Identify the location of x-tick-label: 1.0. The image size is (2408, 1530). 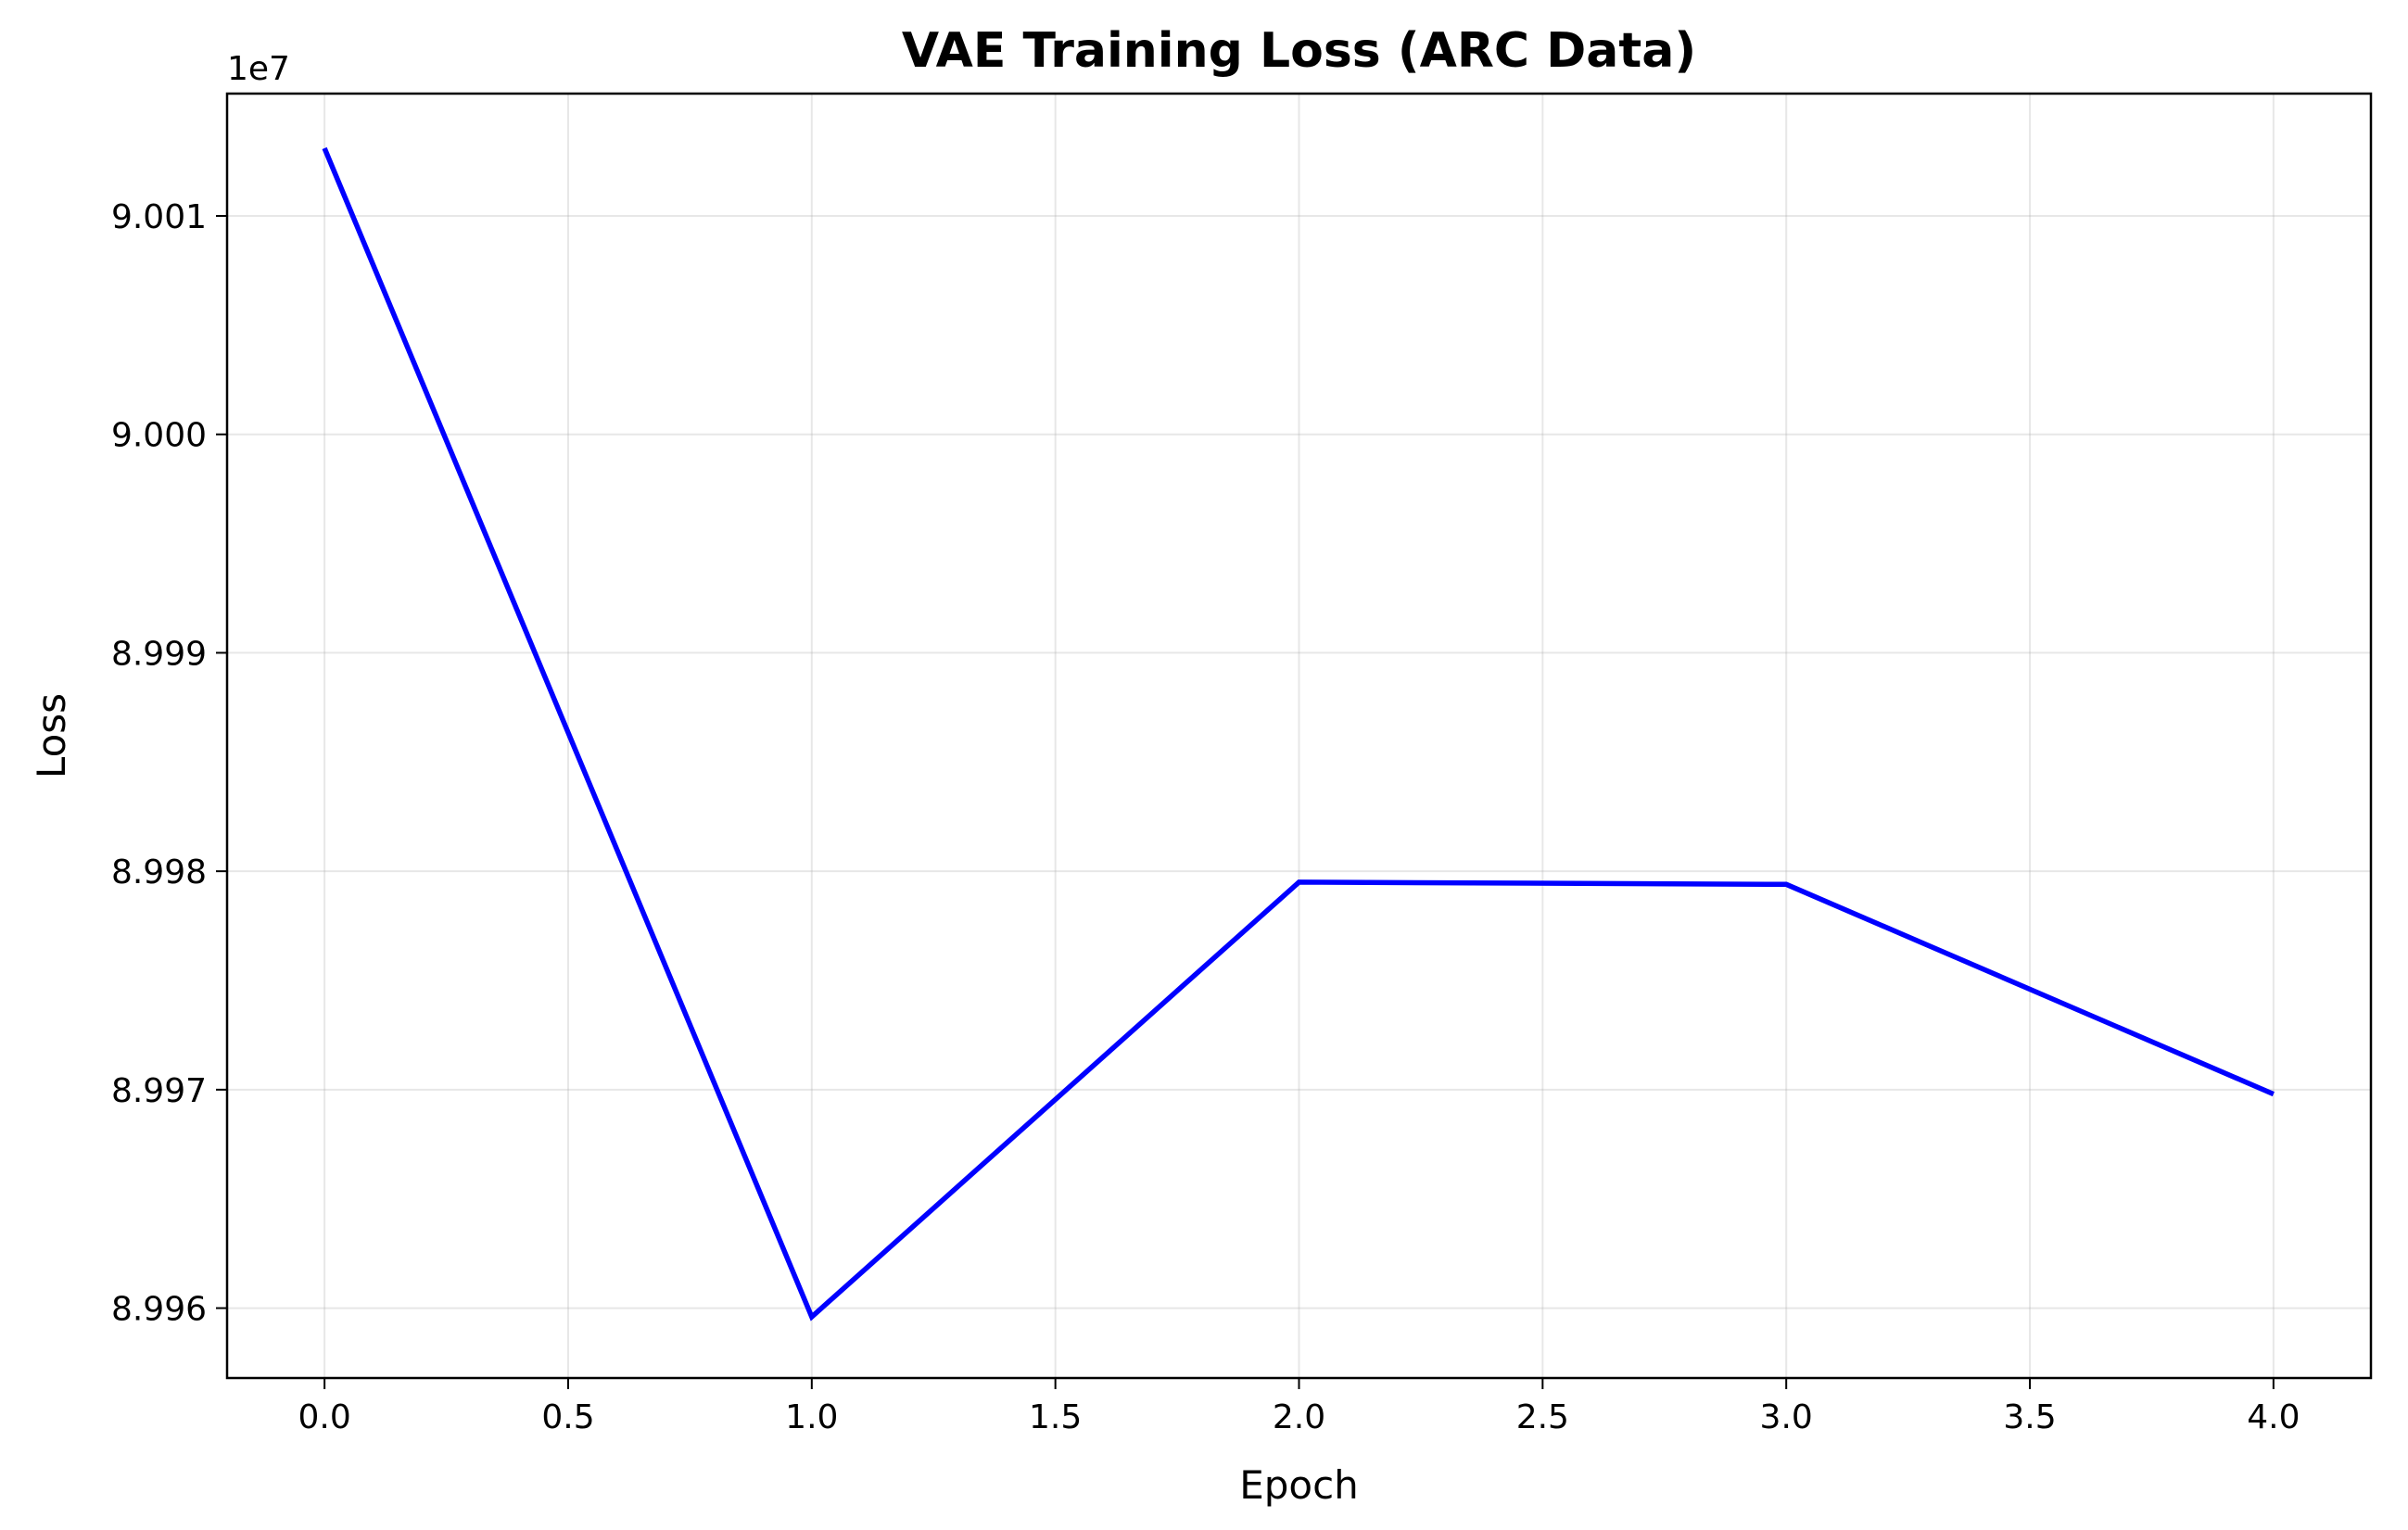
(811, 1417).